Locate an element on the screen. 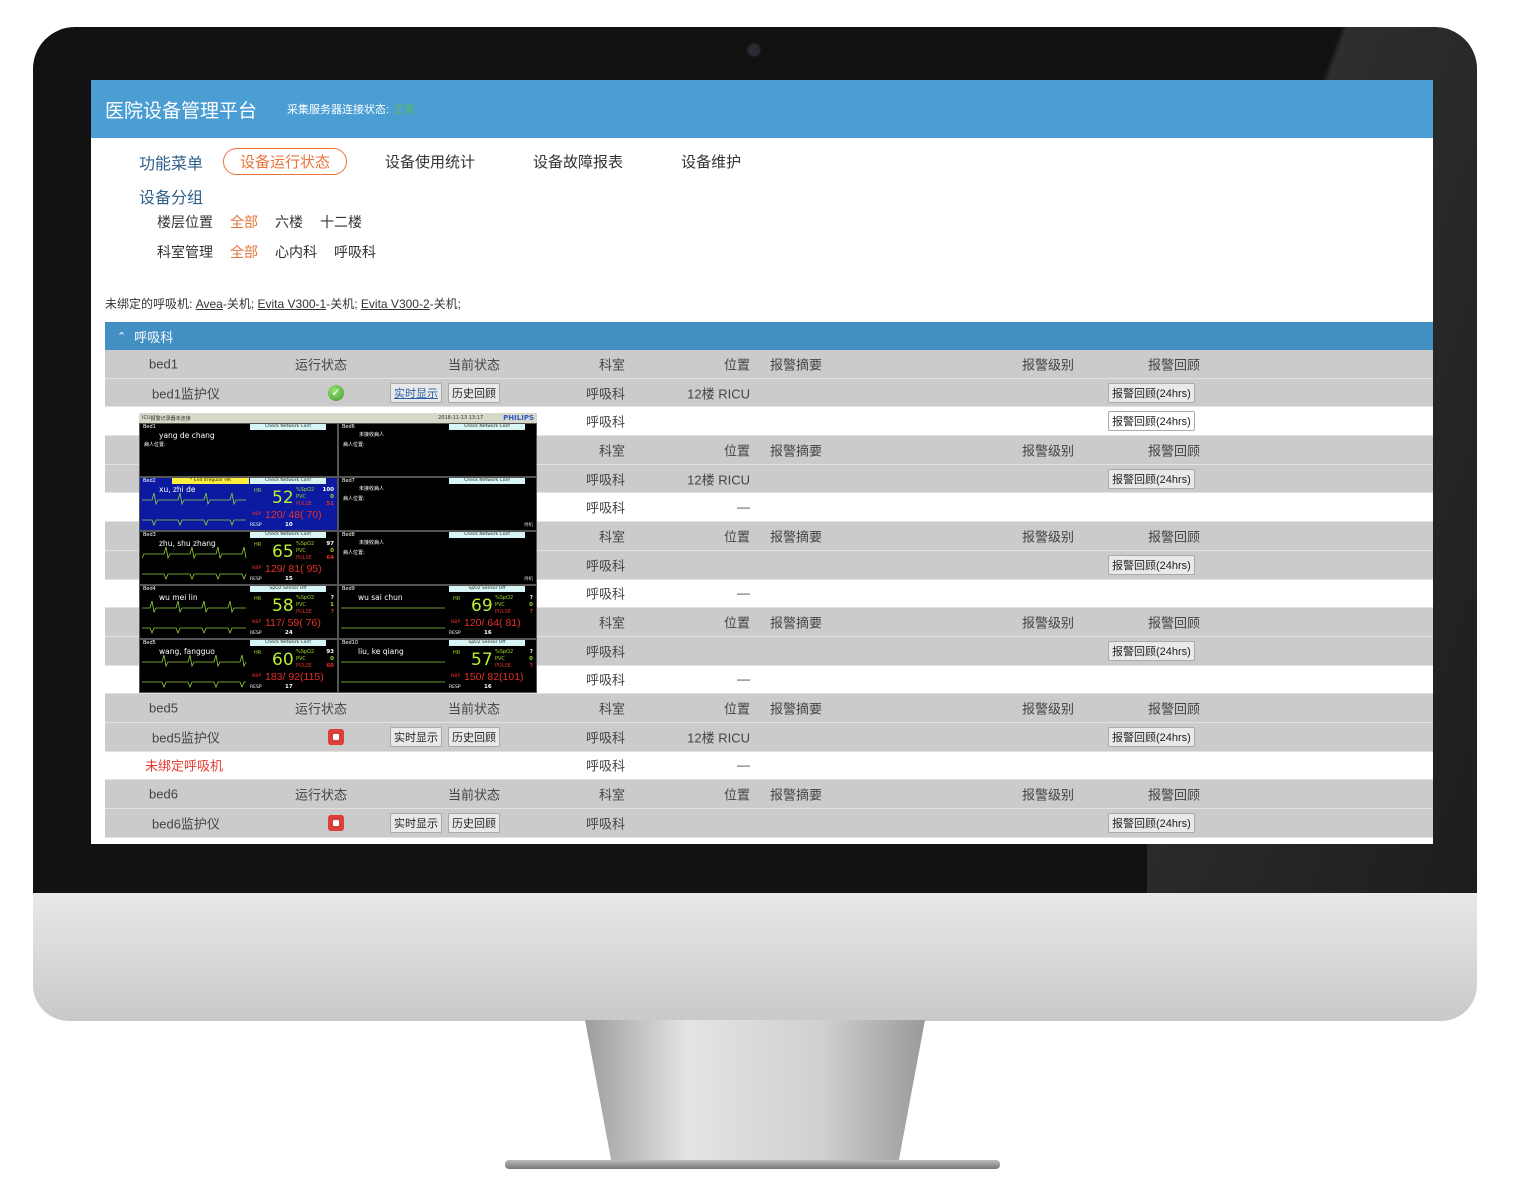 The height and width of the screenshot is (1194, 1514). floor-12: 十二楼 is located at coordinates (341, 222).